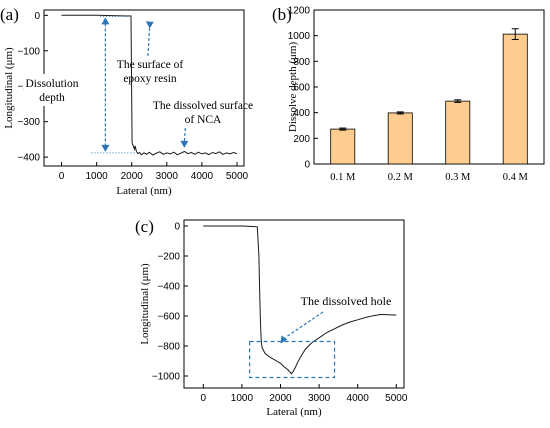  Describe the element at coordinates (149, 25) in the screenshot. I see `arrowhead-epoxy` at that location.